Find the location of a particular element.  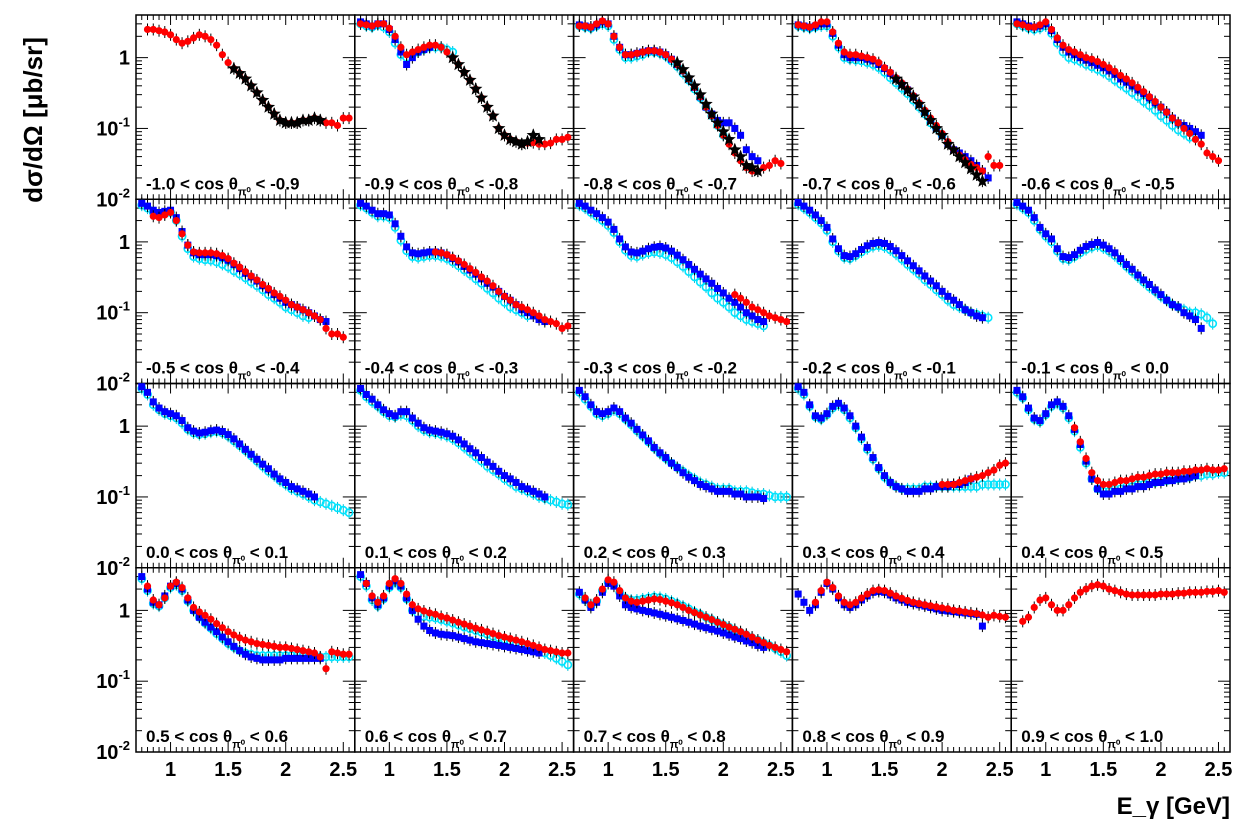

panel-2: -0.9 < cos θπ⁰ < -0.8 is located at coordinates (464, 107).